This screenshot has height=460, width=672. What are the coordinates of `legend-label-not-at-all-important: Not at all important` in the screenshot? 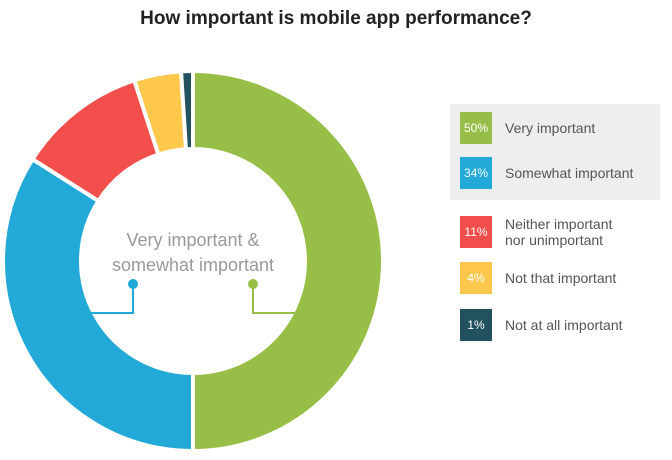 It's located at (564, 325).